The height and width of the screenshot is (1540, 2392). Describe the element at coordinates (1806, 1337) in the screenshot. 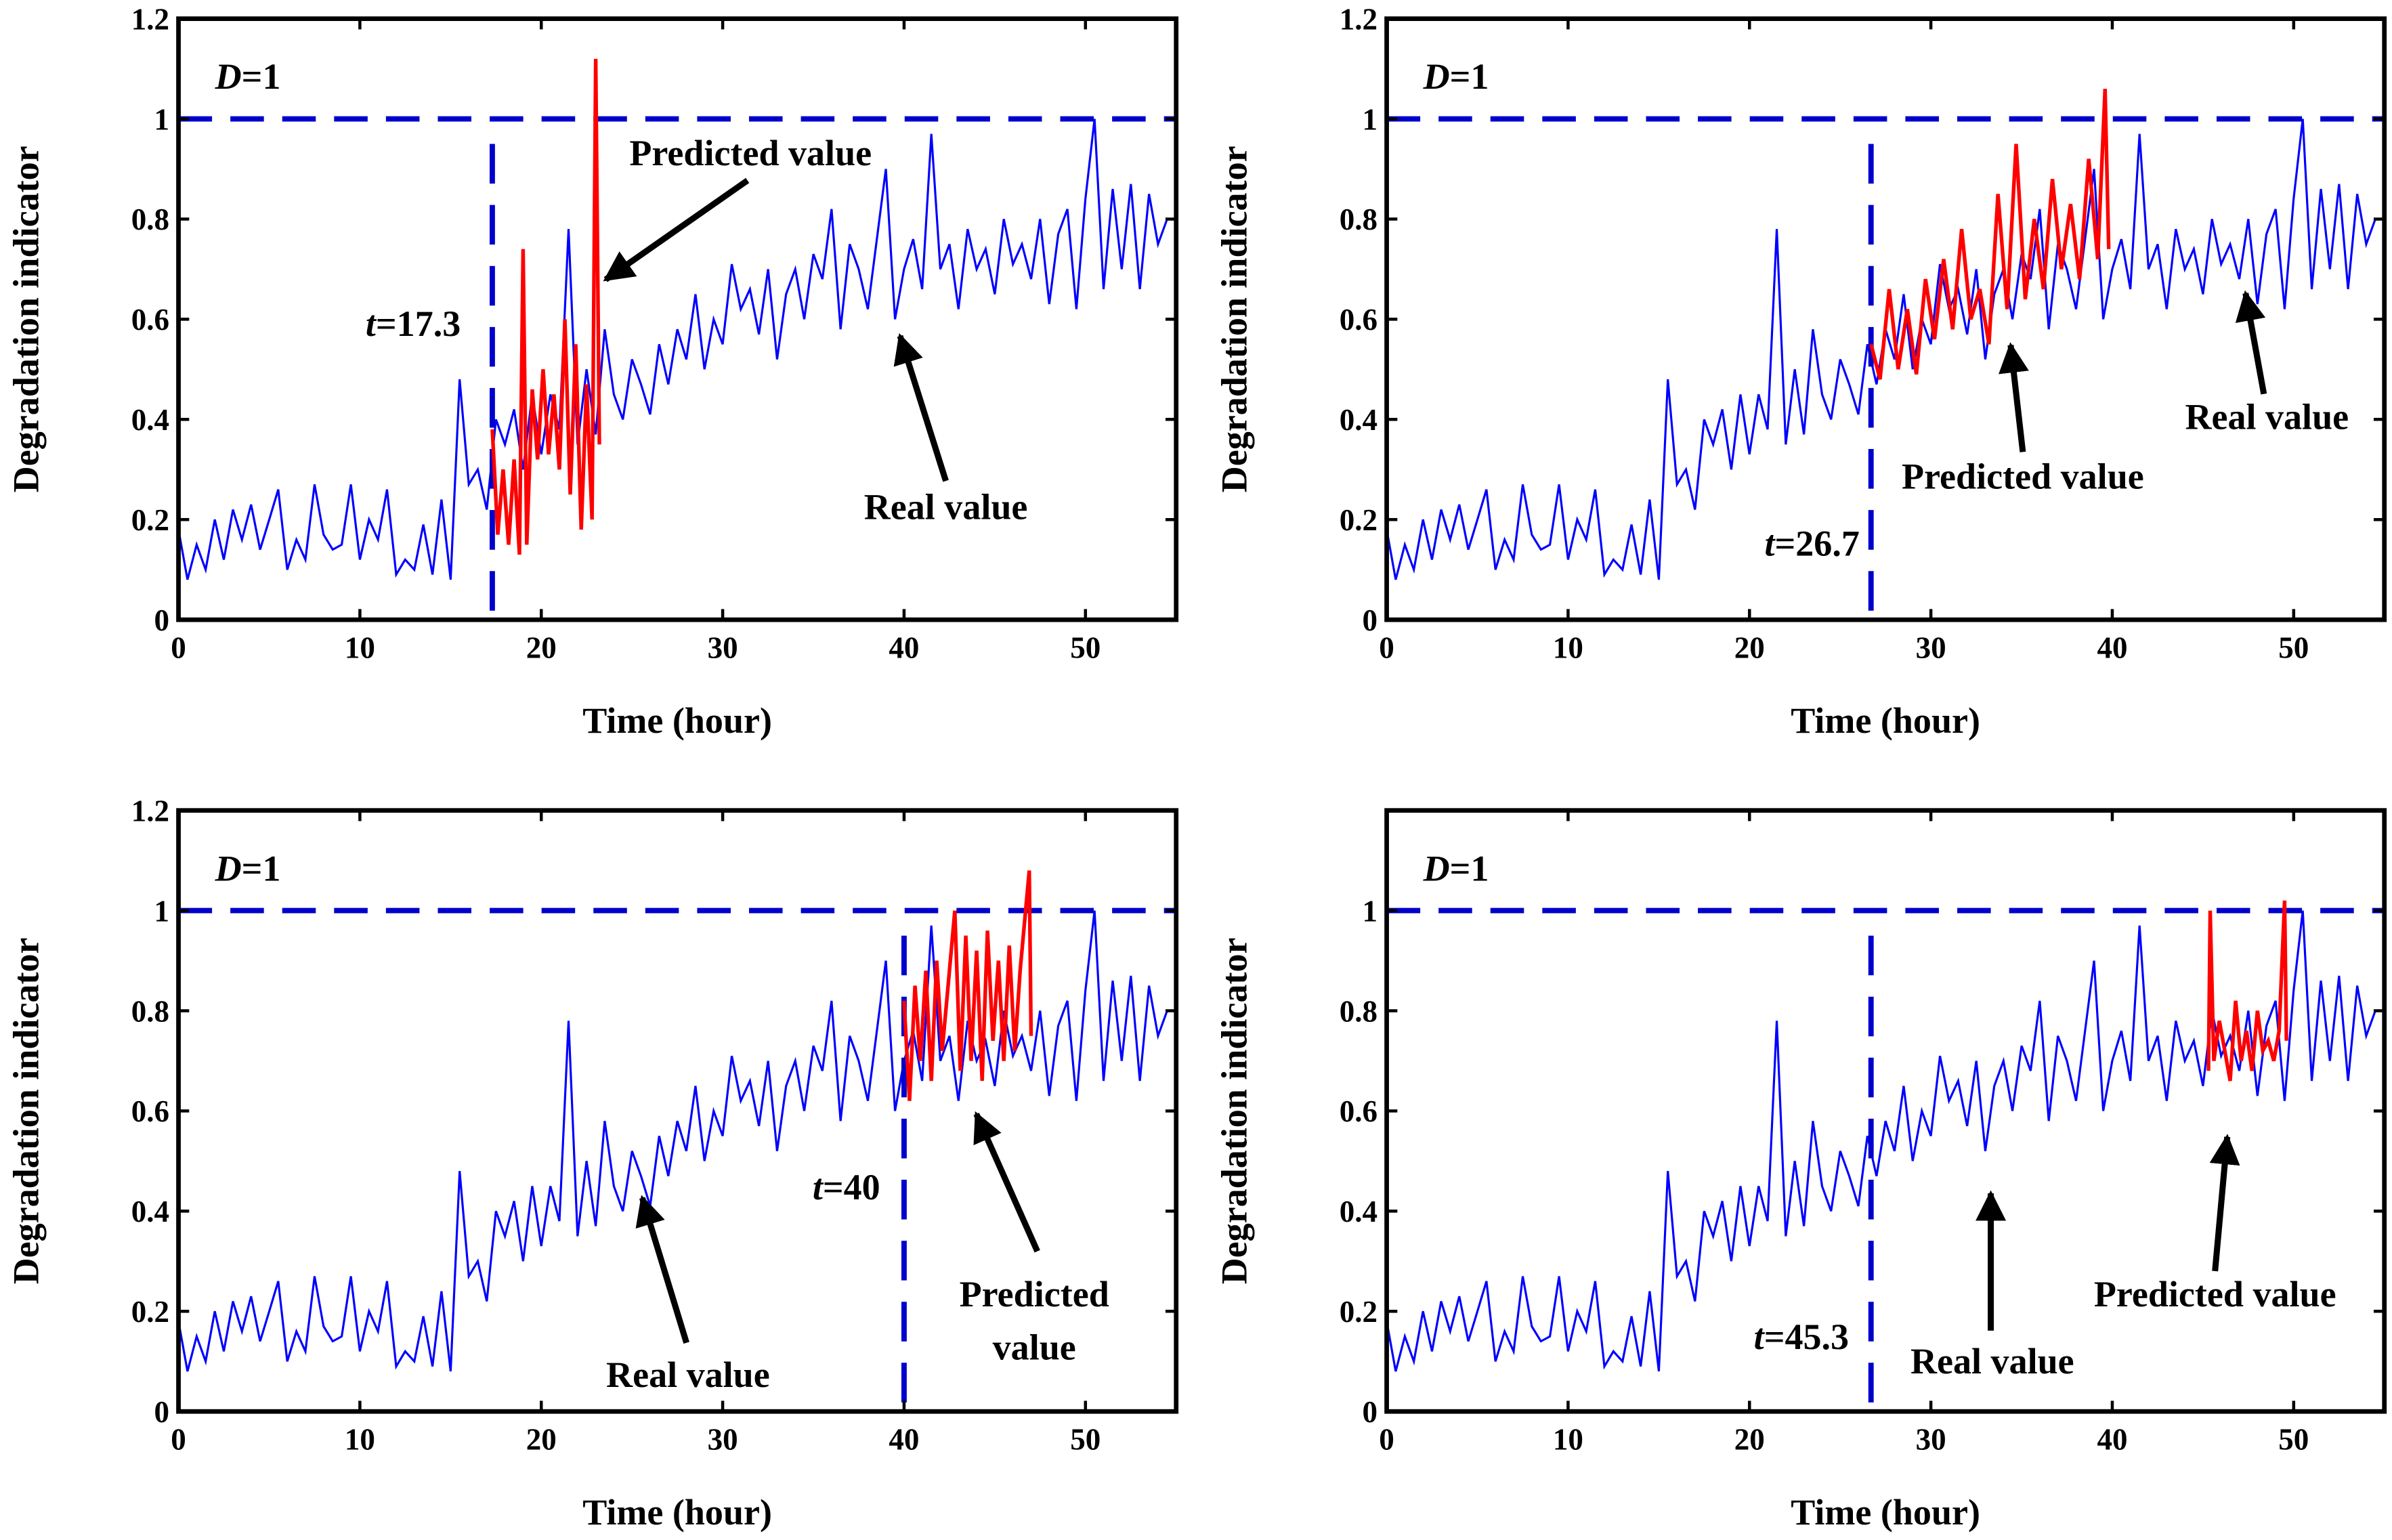

I see `prediction-start-value: =45.3` at that location.